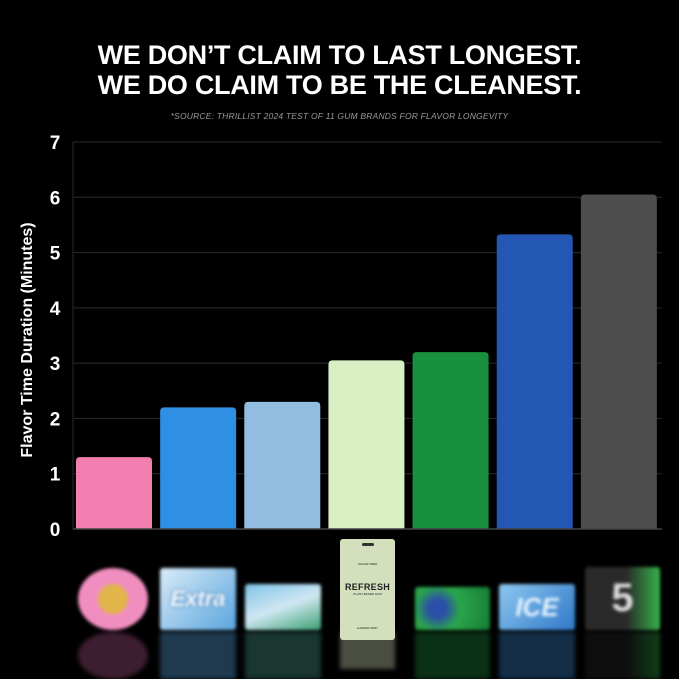  Describe the element at coordinates (113, 599) in the screenshot. I see `product-hubba-bubba-image` at that location.